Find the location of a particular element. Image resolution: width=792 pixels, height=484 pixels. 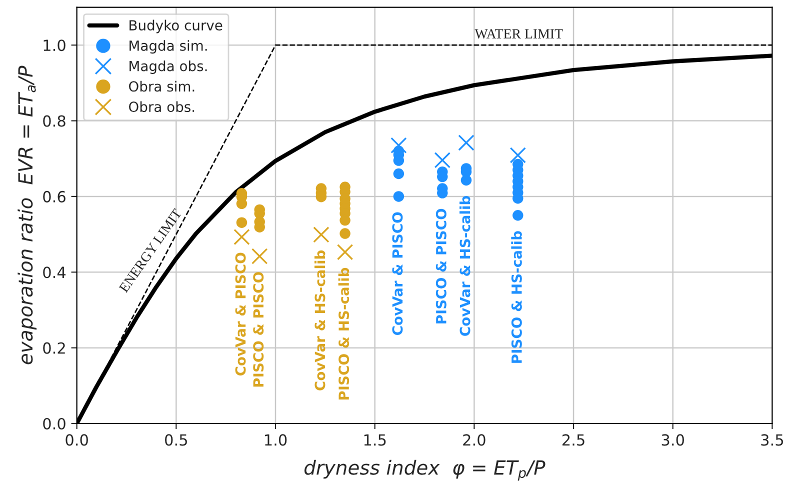

annotation: WATER LIMIT is located at coordinates (518, 34).